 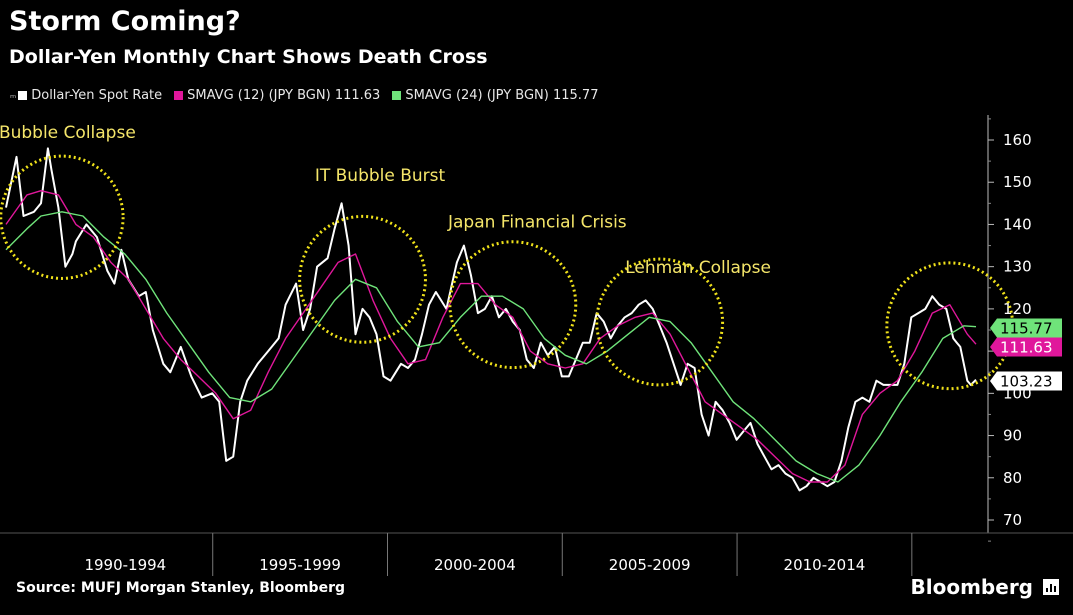 What do you see at coordinates (380, 176) in the screenshot?
I see `annotation-label: IT Bubble Burst` at bounding box center [380, 176].